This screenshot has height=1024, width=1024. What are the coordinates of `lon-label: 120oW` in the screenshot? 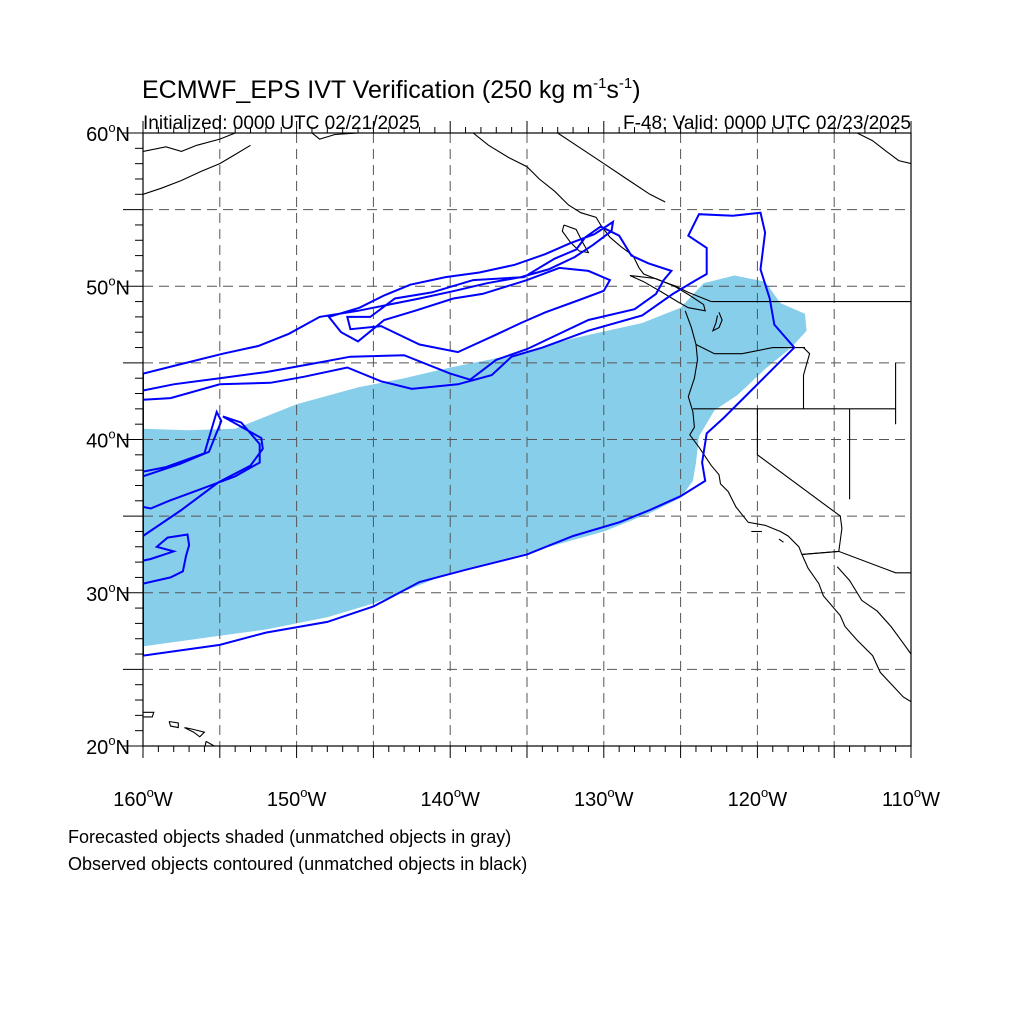 It's located at (758, 798).